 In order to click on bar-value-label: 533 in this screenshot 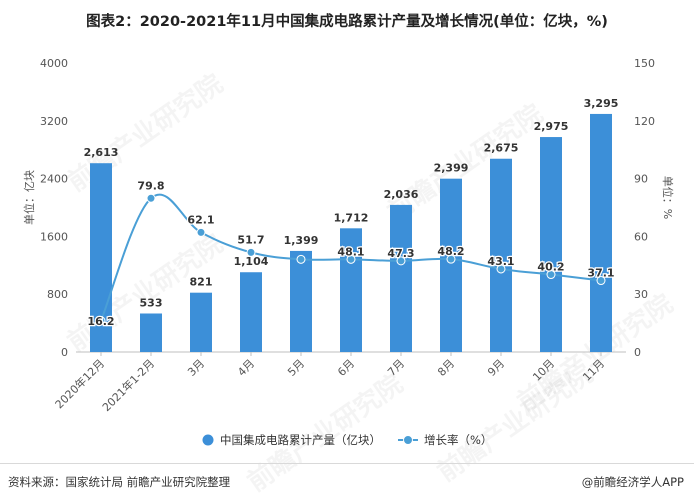, I will do `click(151, 302)`.